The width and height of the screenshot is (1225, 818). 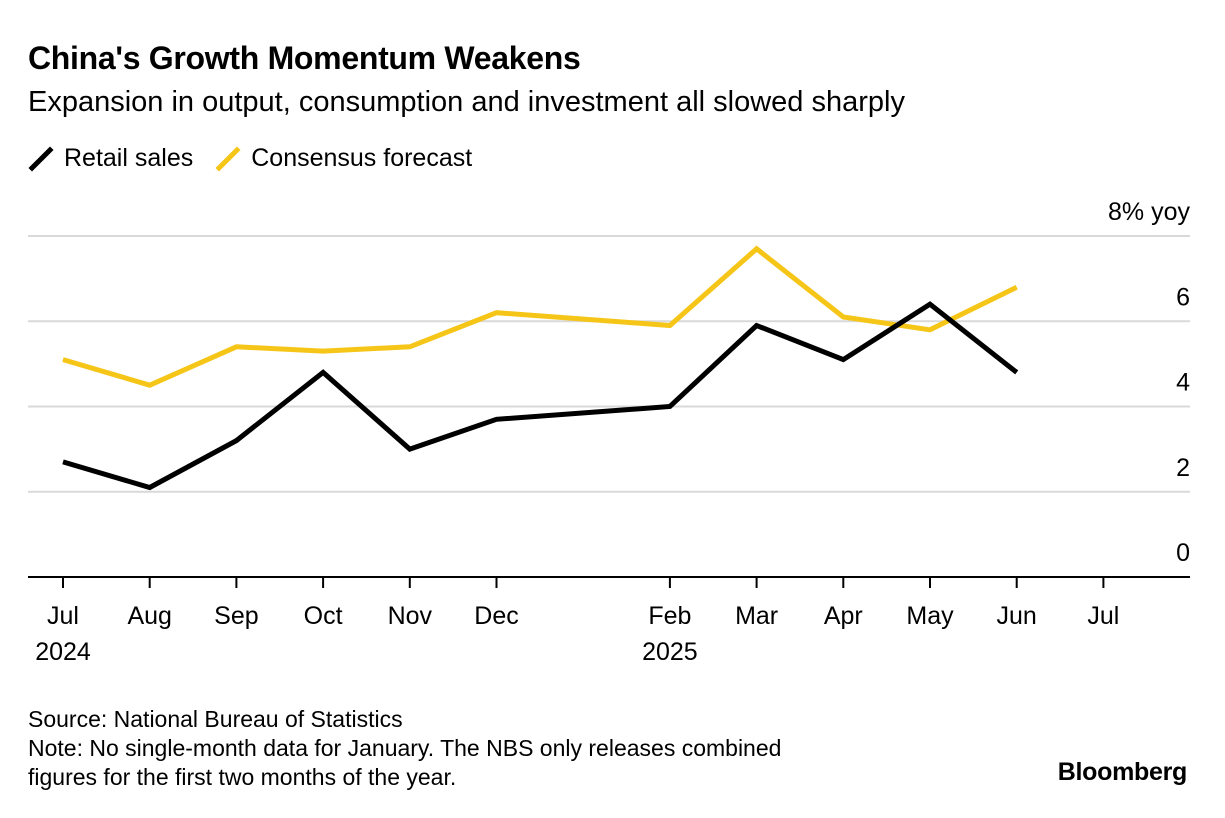 What do you see at coordinates (843, 616) in the screenshot?
I see `x-tick-label: Apr` at bounding box center [843, 616].